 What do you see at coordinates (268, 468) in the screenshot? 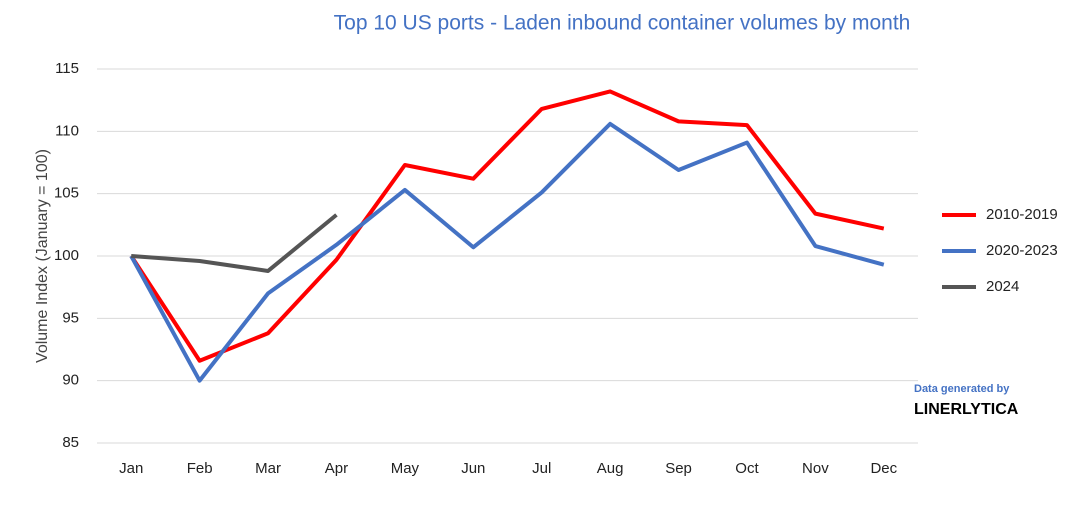
I see `x-tick-label: Mar` at bounding box center [268, 468].